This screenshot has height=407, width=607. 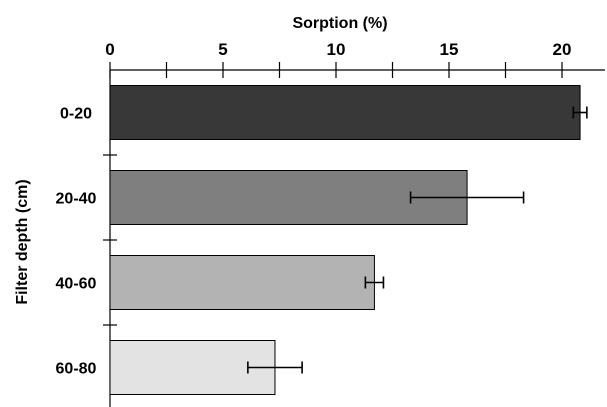 What do you see at coordinates (339, 23) in the screenshot?
I see `x-axis-title: Sorption (%)` at bounding box center [339, 23].